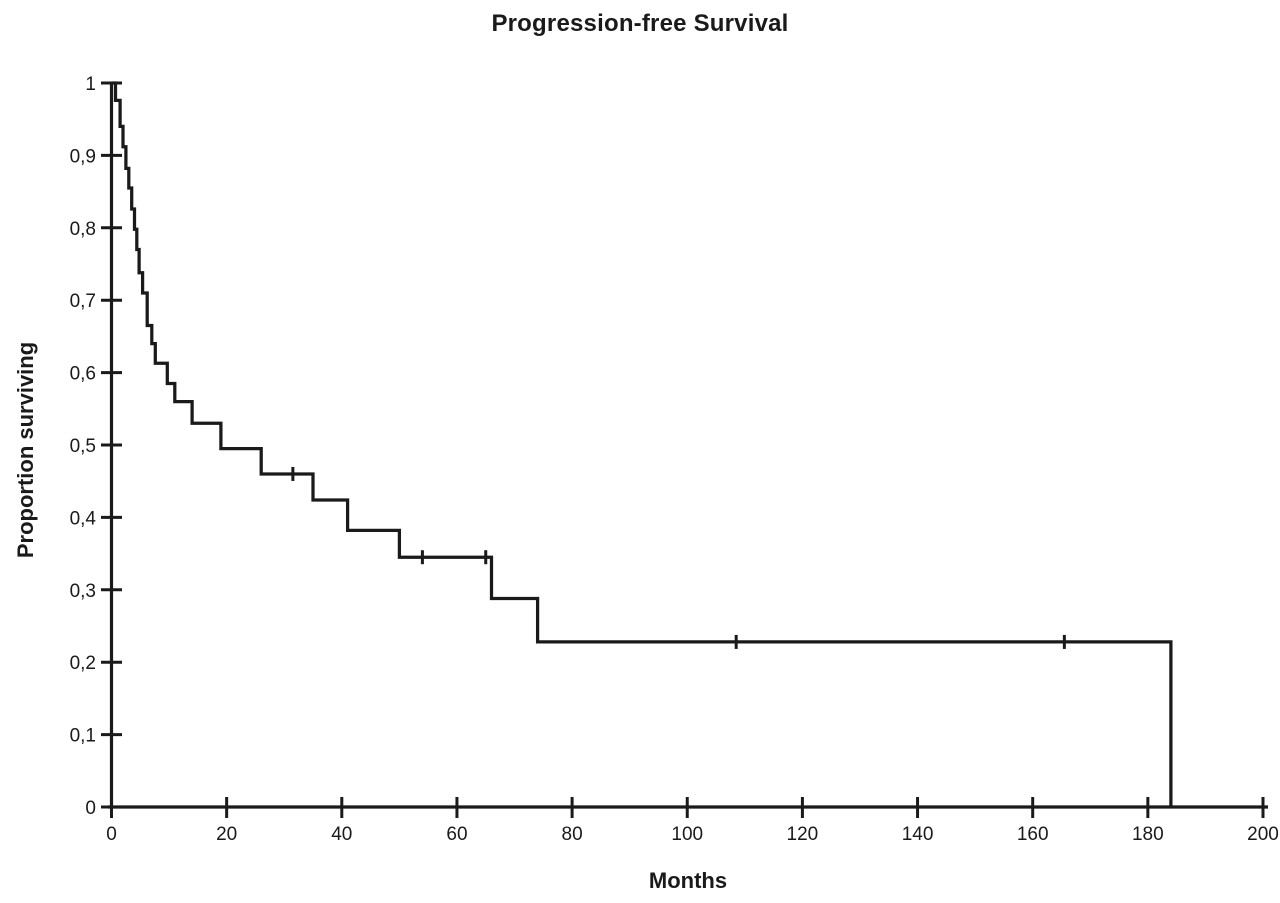  What do you see at coordinates (83, 156) in the screenshot?
I see `y-tick-label: 0,9` at bounding box center [83, 156].